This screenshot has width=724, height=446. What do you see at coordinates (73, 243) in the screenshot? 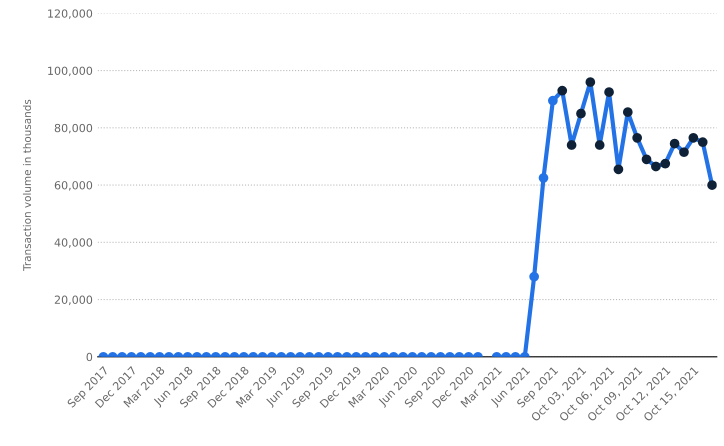
I see `y-tick-label: 40,000` at bounding box center [73, 243].